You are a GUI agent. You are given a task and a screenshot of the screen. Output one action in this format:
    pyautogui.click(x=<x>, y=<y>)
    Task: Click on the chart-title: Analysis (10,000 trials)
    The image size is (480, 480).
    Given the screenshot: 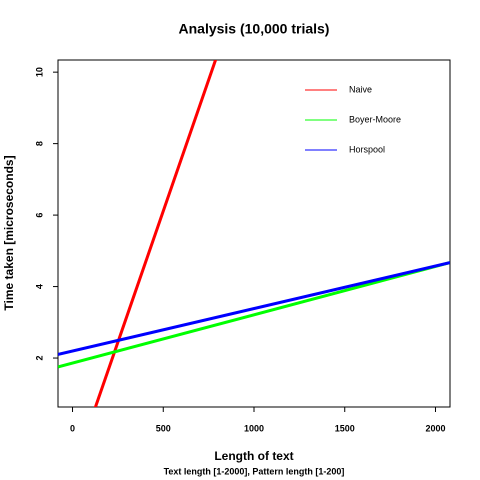 What is the action you would take?
    pyautogui.click(x=254, y=29)
    